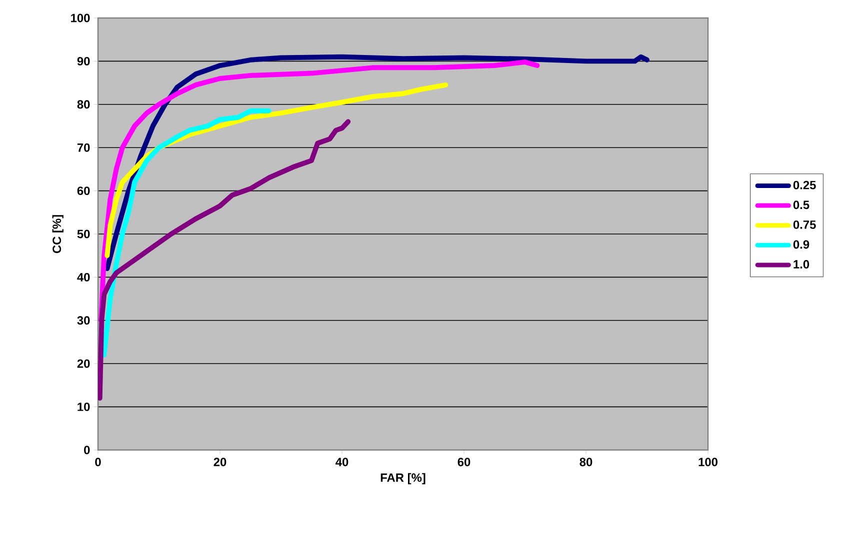 Image resolution: width=860 pixels, height=536 pixels. What do you see at coordinates (708, 462) in the screenshot?
I see `x-tick-label: 100` at bounding box center [708, 462].